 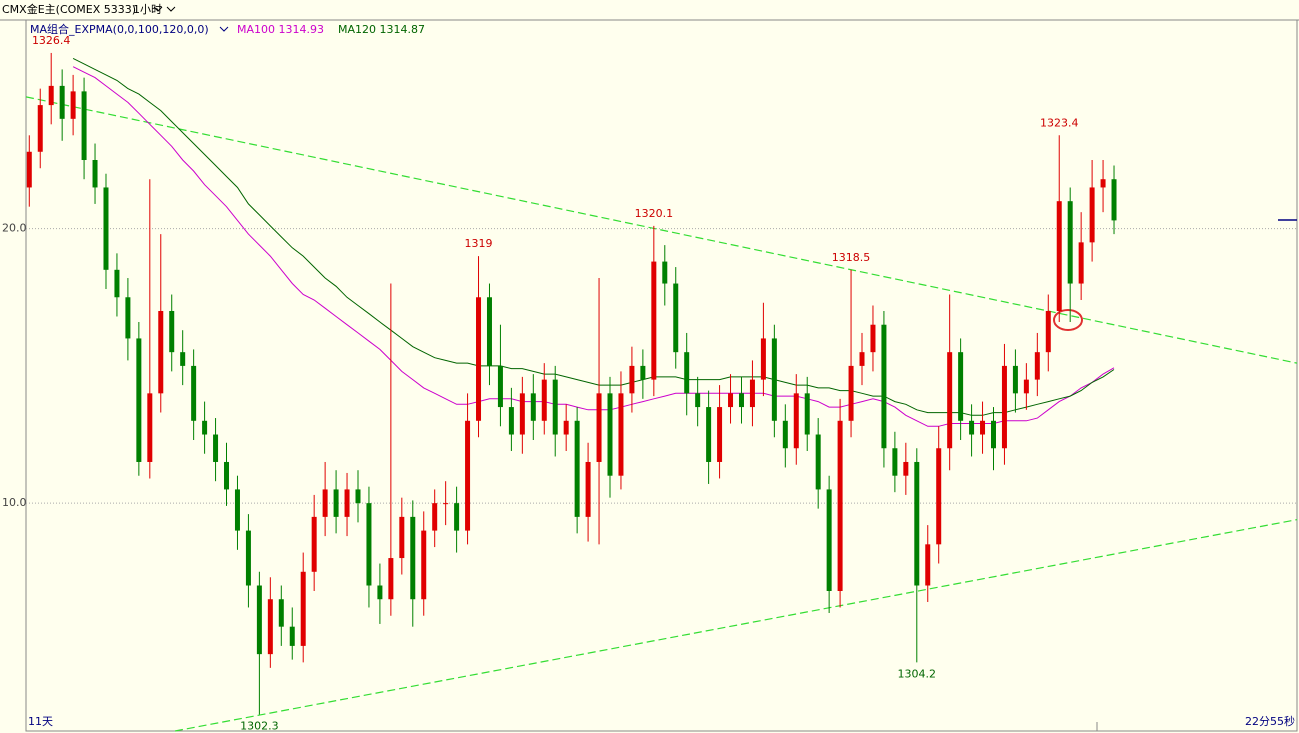 What do you see at coordinates (302, 29) in the screenshot?
I see `legend-value: 1314.93` at bounding box center [302, 29].